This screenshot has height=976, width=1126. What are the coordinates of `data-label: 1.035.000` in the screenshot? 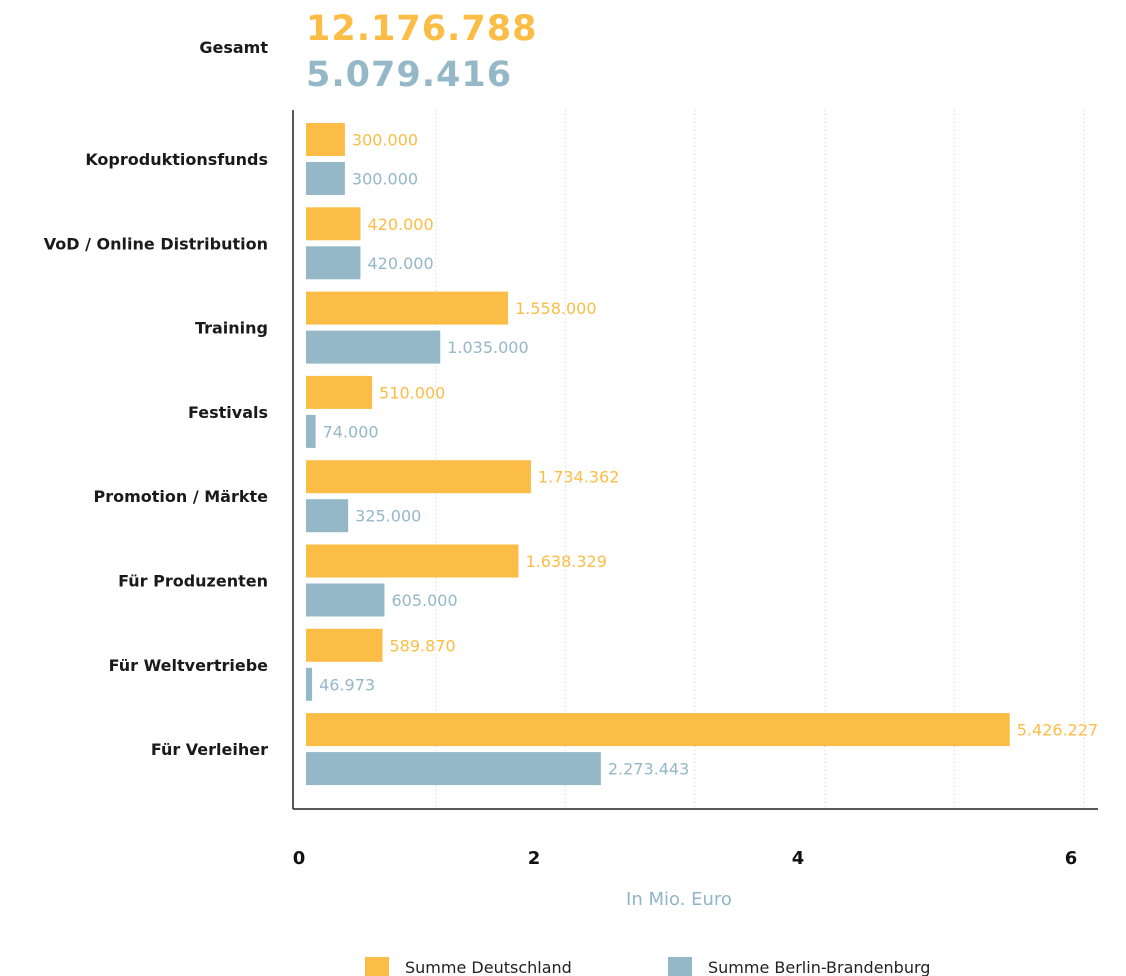 It's located at (487, 347).